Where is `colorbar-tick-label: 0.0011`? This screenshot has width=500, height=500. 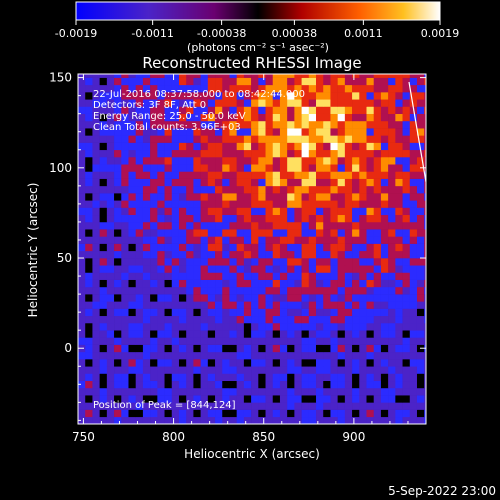
colorbar-tick-label: 0.0011 is located at coordinates (363, 33).